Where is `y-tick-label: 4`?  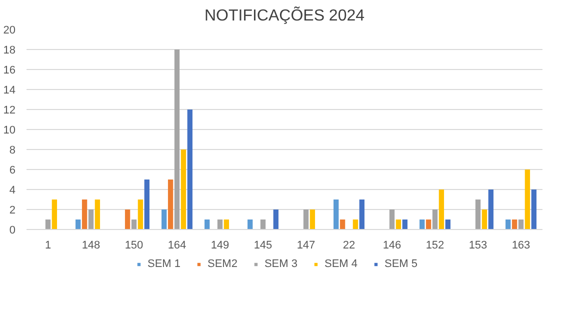 y-tick-label: 4 is located at coordinates (12, 190).